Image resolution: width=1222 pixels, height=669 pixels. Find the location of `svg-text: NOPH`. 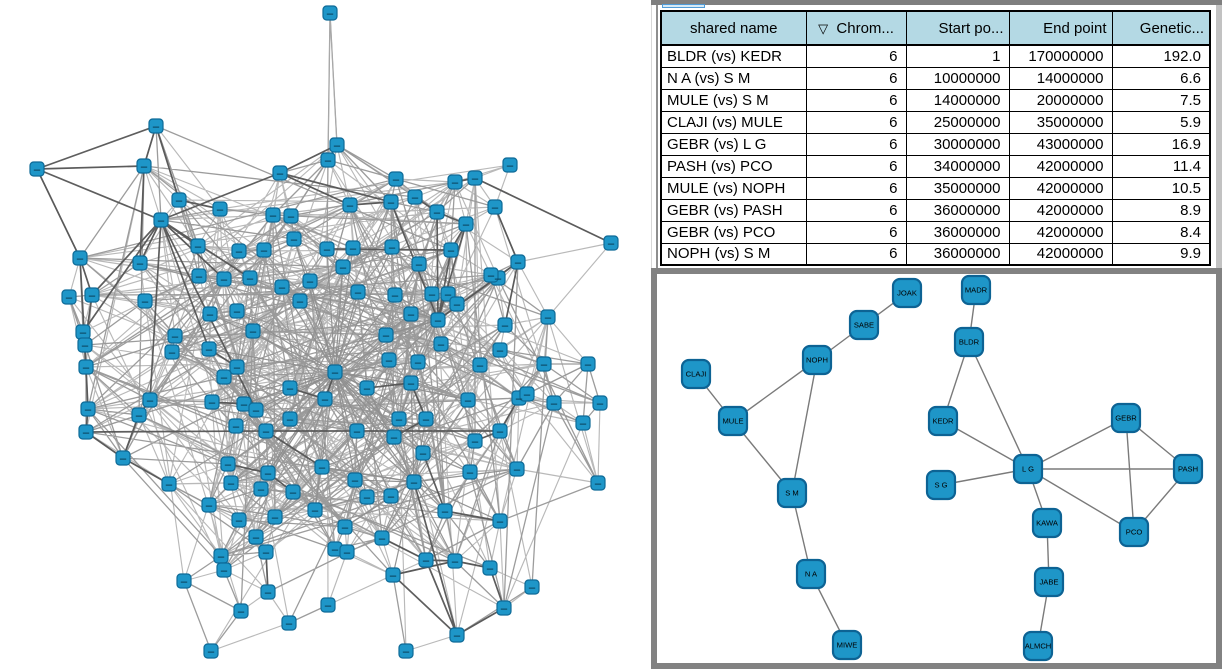

svg-text: NOPH is located at coordinates (817, 360).